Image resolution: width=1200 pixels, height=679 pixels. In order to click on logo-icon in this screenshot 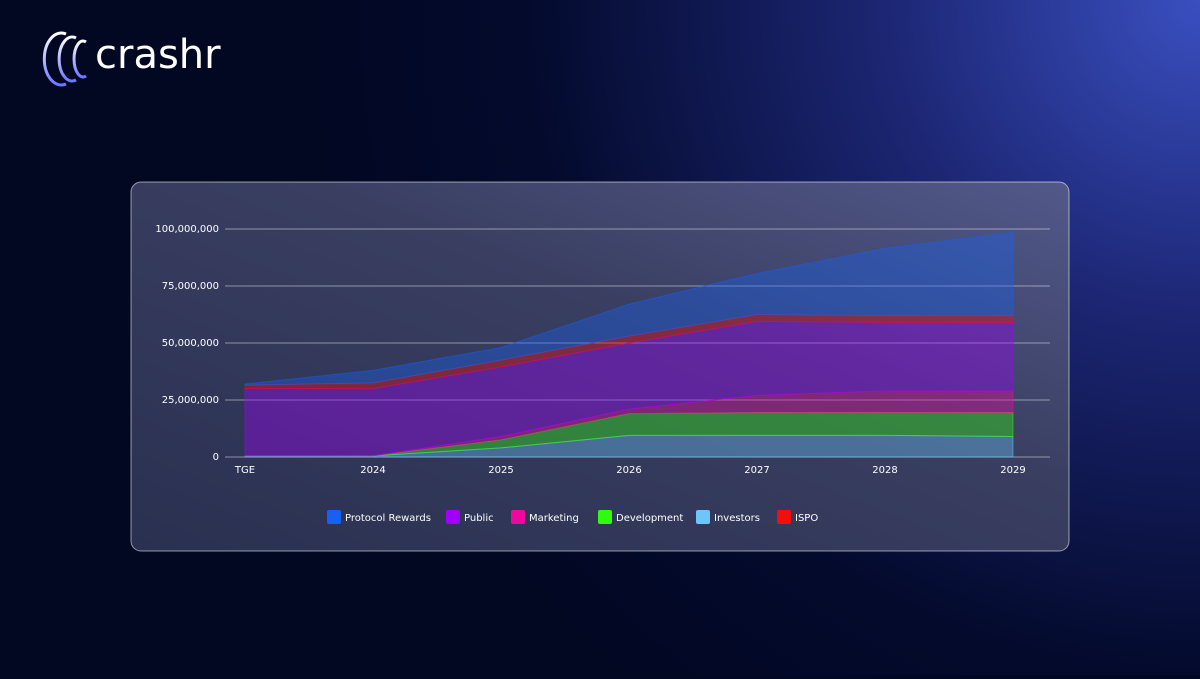, I will do `click(64, 59)`.